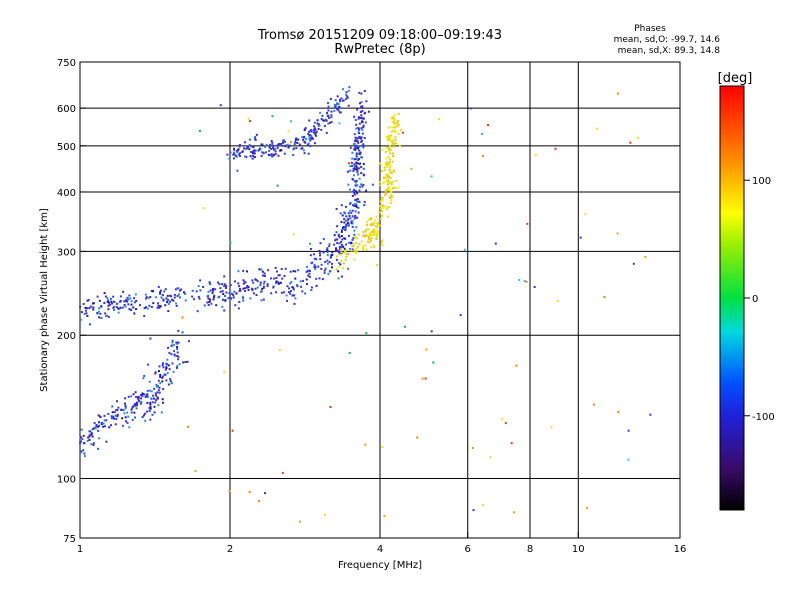 Image resolution: width=800 pixels, height=604 pixels. I want to click on y-tick-label: 200, so click(66, 336).